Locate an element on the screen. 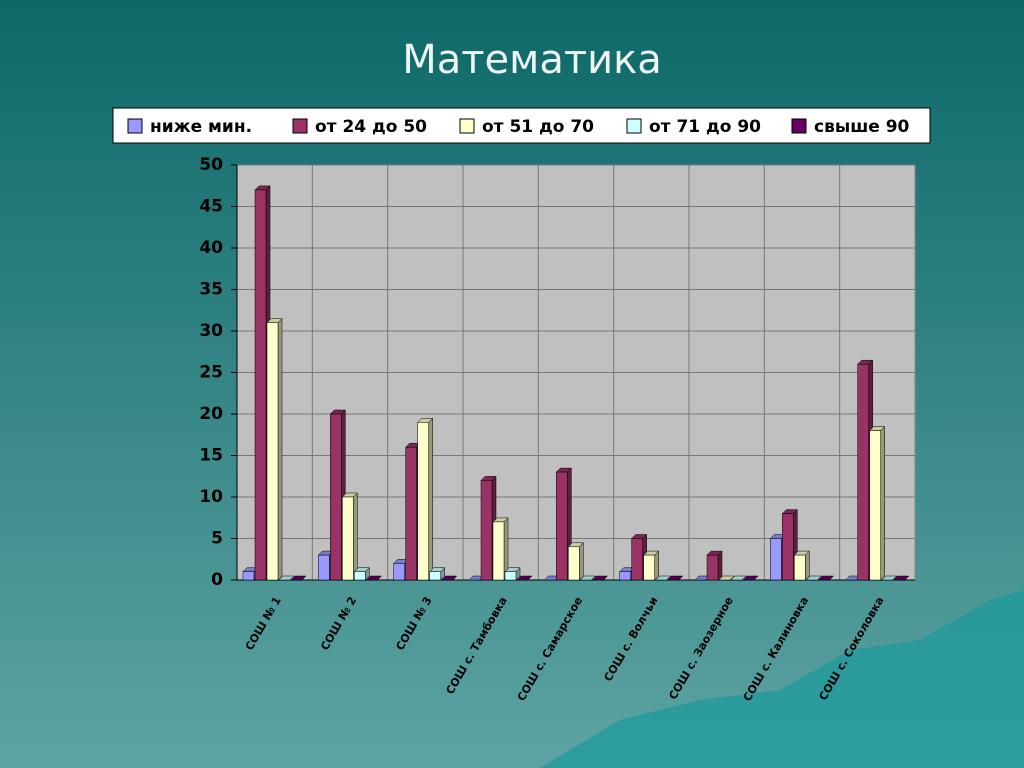 The height and width of the screenshot is (768, 1024). legend-label: от 24 до 50 is located at coordinates (371, 127).